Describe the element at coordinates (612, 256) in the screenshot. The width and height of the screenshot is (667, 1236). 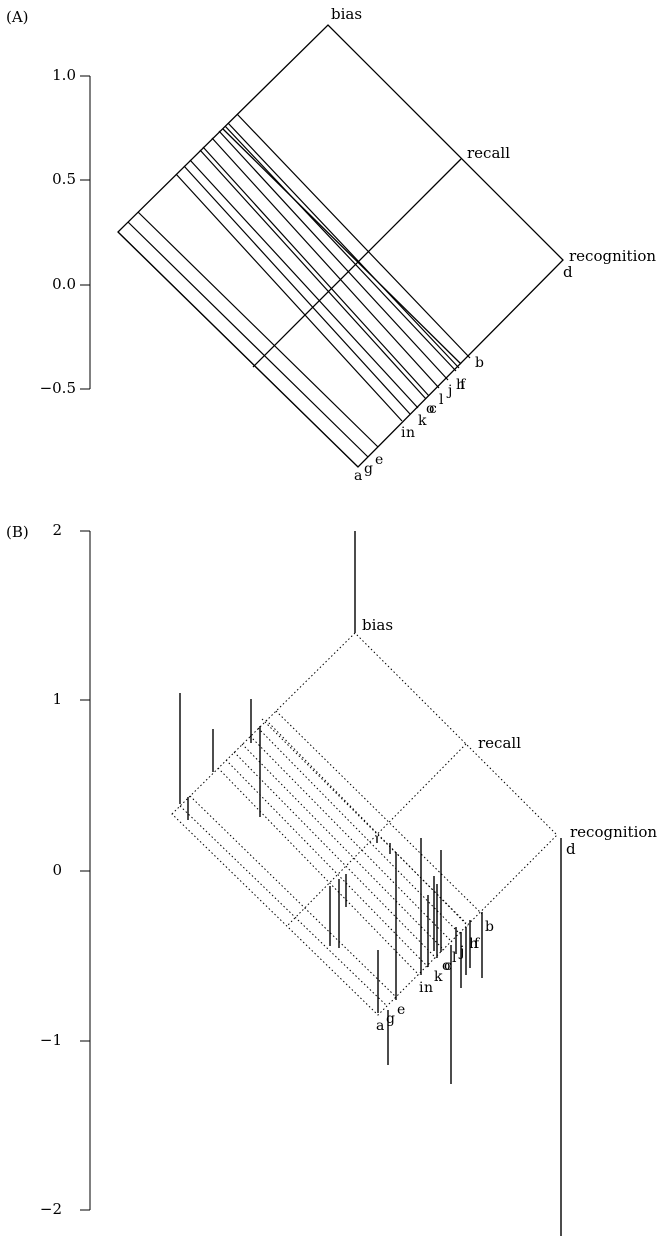
I see `panel-a-recognition-label: recognition` at that location.